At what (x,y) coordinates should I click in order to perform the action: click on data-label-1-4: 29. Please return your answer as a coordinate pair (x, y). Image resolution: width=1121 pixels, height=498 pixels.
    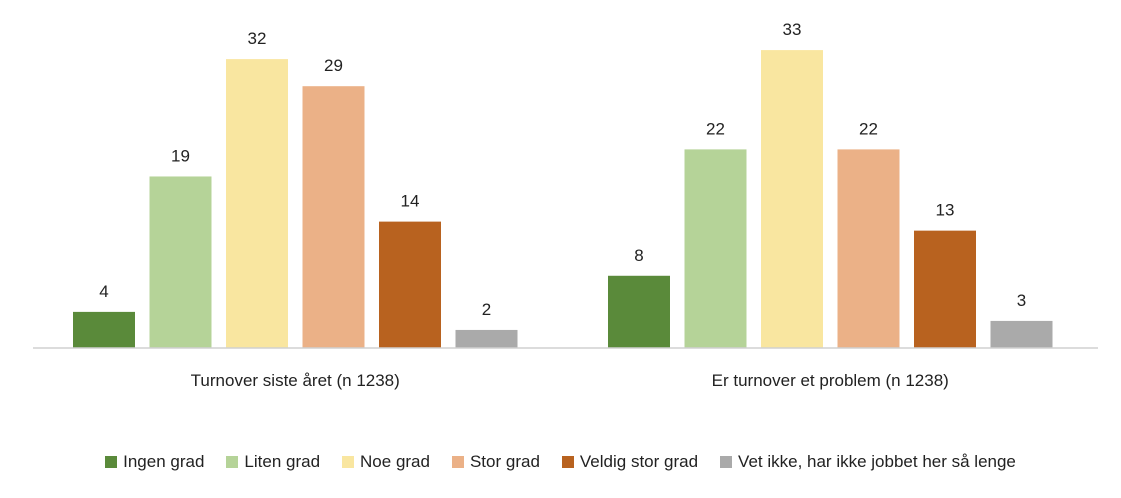
    Looking at the image, I should click on (333, 65).